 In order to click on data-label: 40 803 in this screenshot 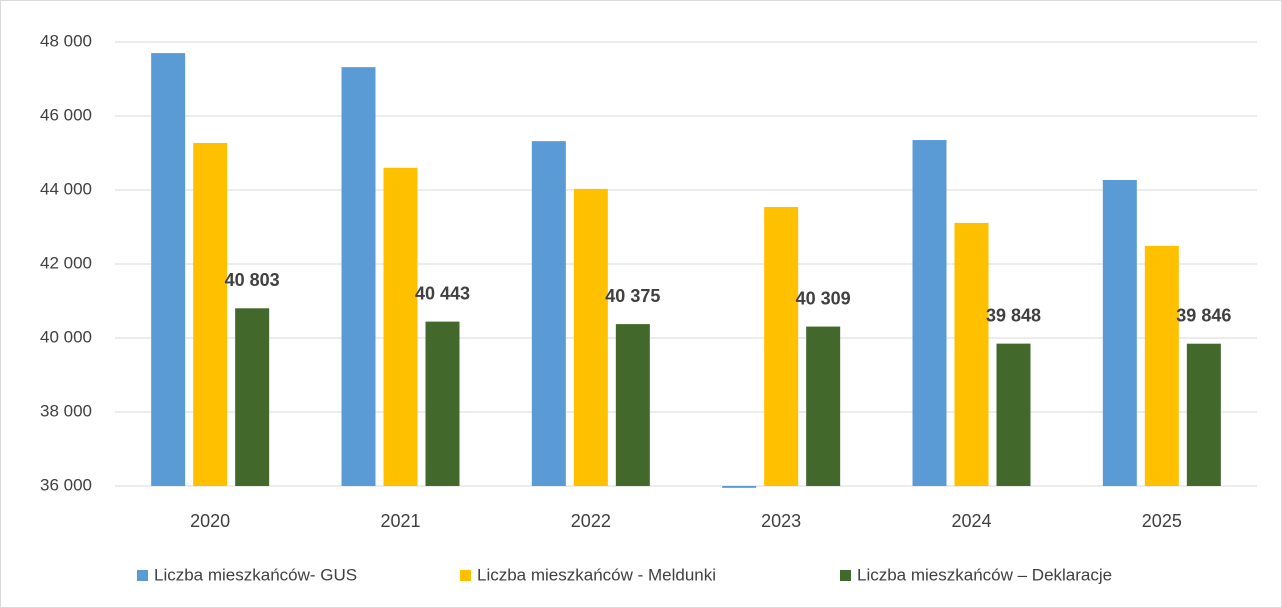, I will do `click(252, 280)`.